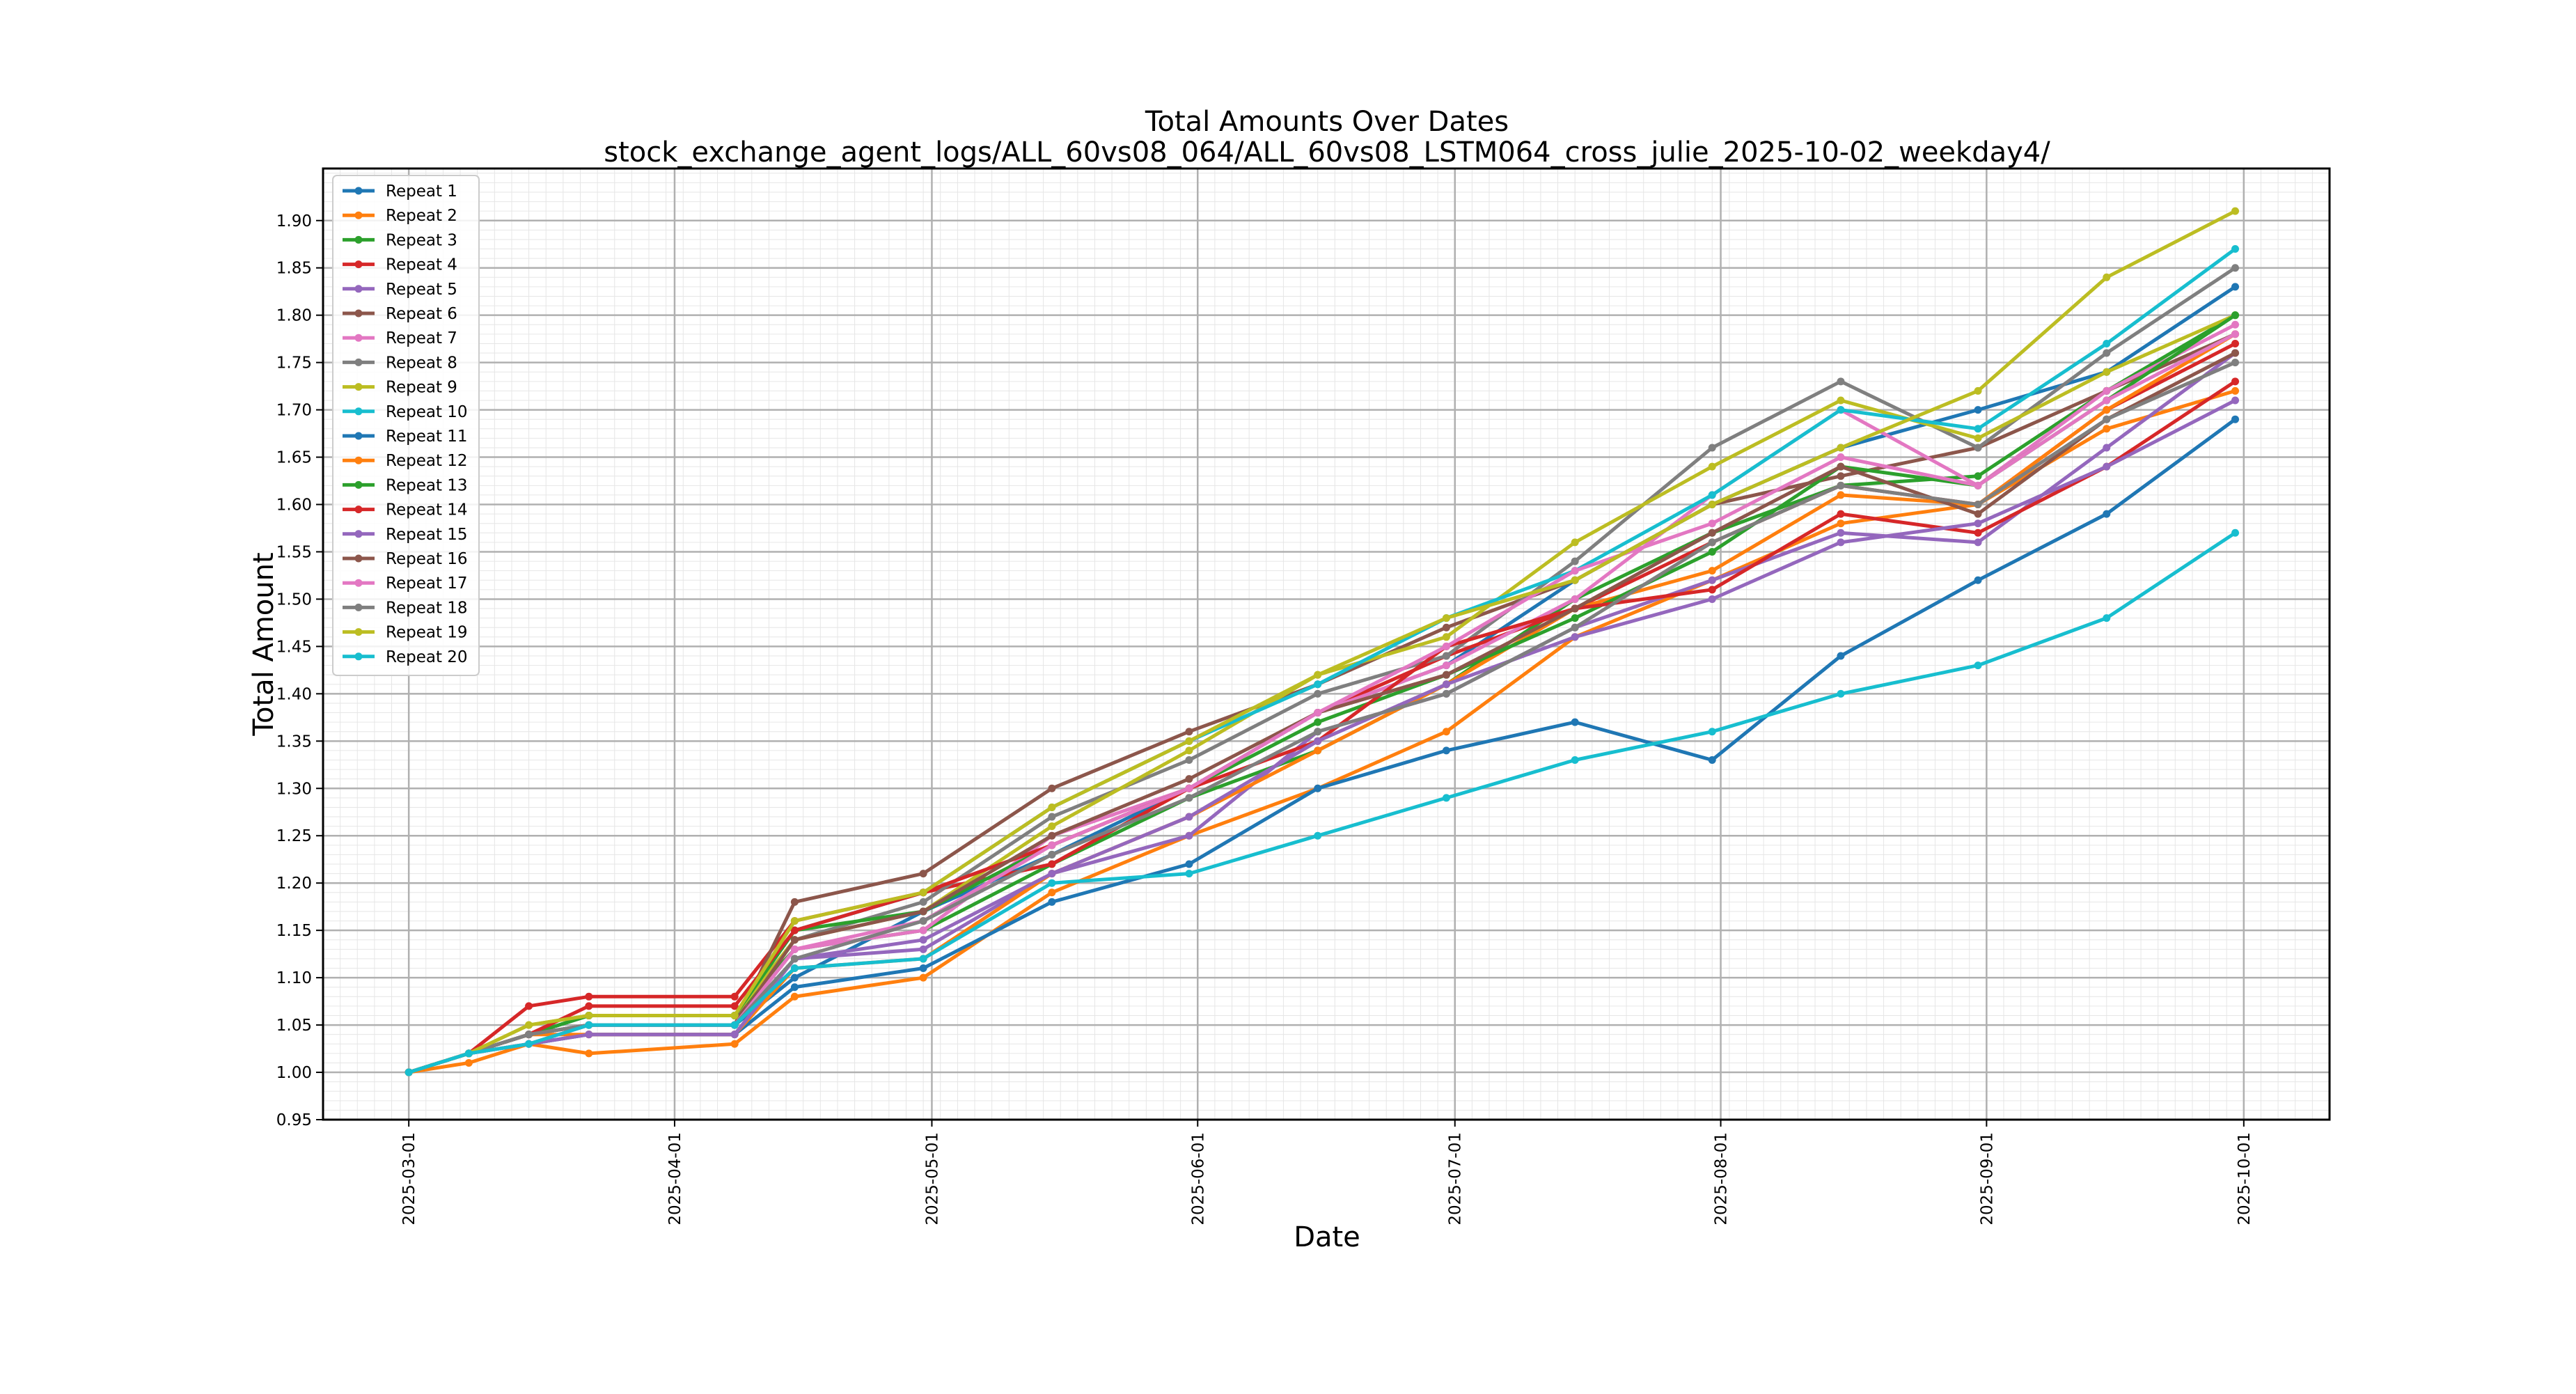 Image resolution: width=2576 pixels, height=1394 pixels. Describe the element at coordinates (294, 1073) in the screenshot. I see `y-tick-label: 1.00` at that location.